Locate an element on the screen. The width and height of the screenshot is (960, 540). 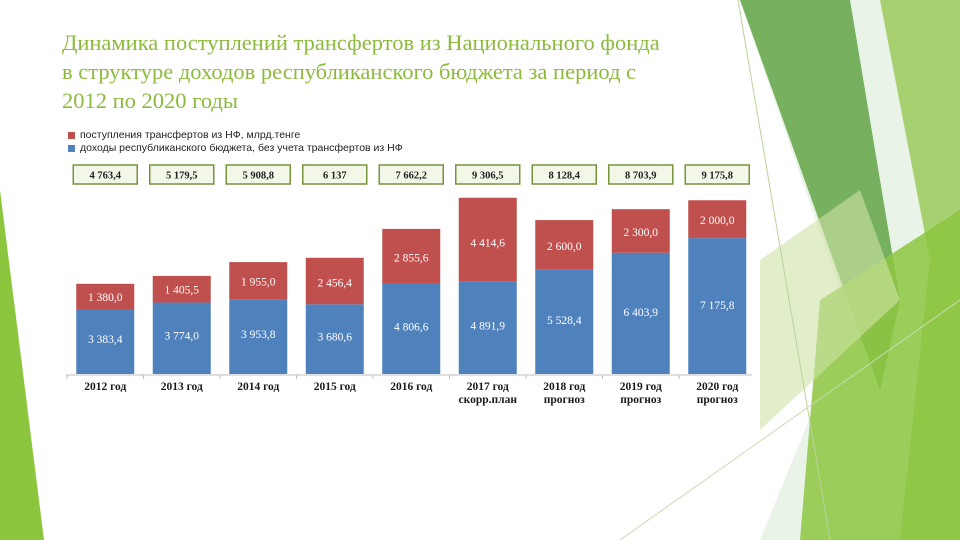
x-tick-label: скорр.план is located at coordinates (488, 400).